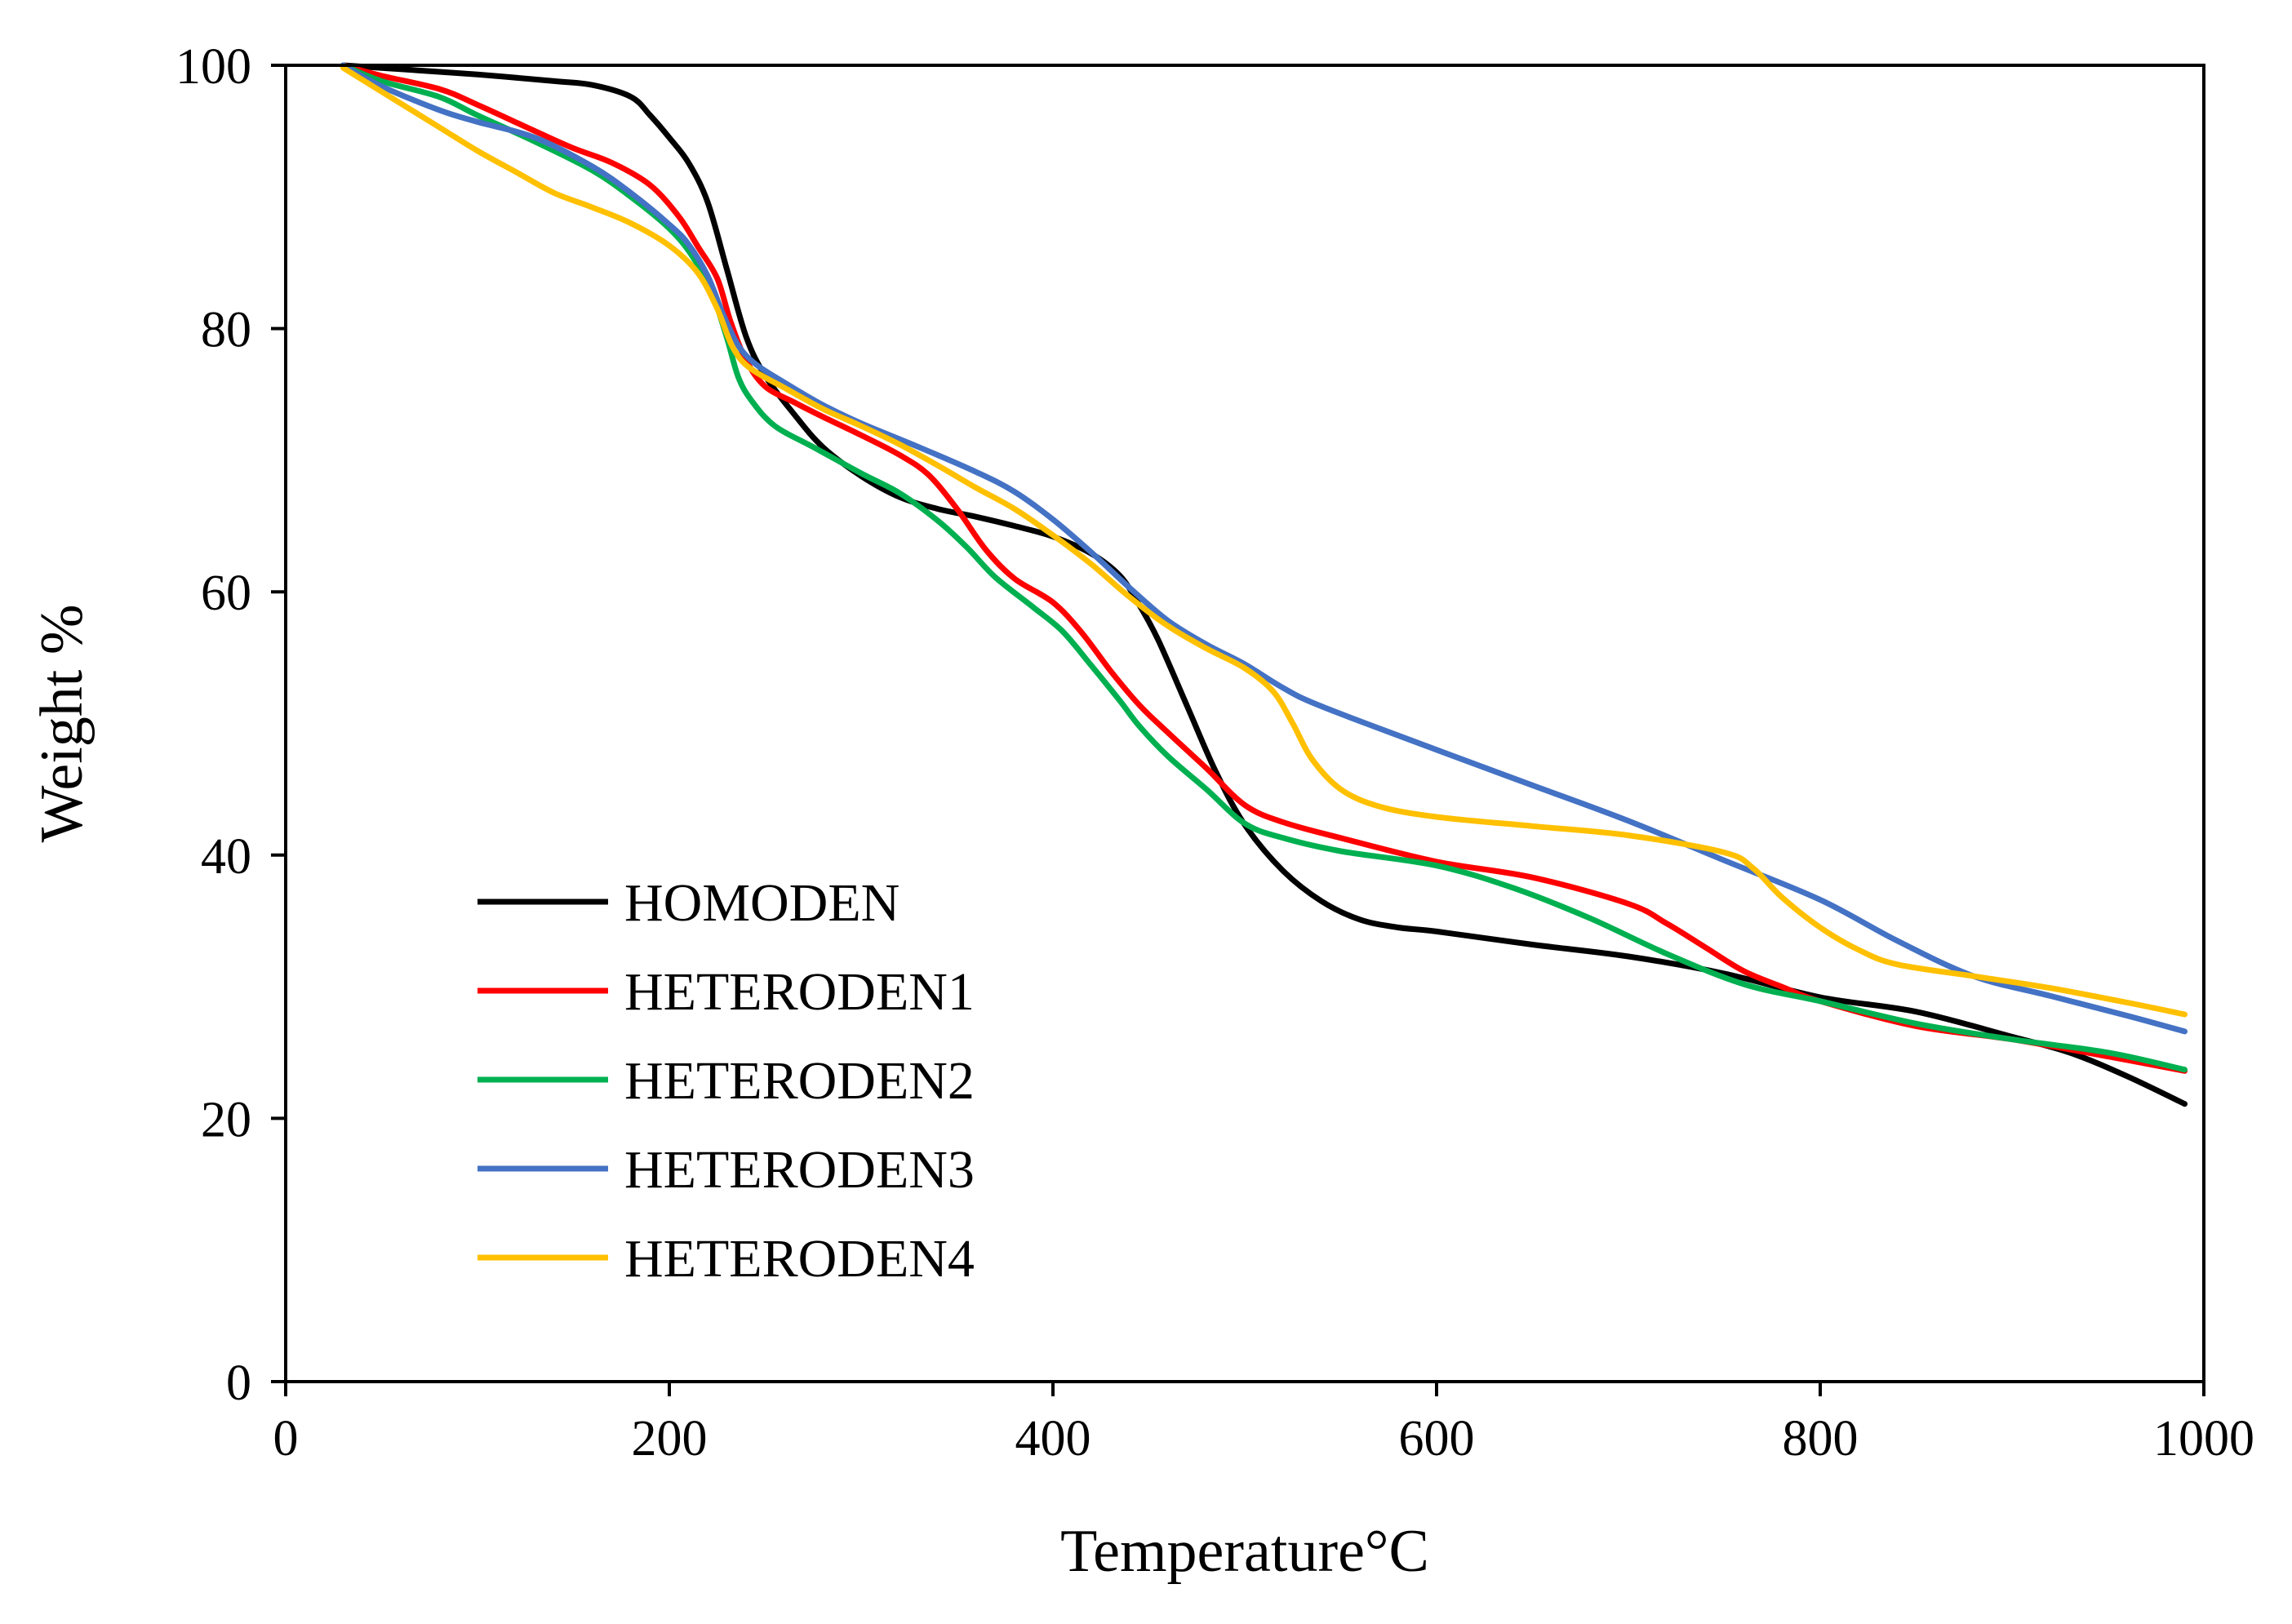 The image size is (2292, 1624). Describe the element at coordinates (799, 1259) in the screenshot. I see `legend-label: HETERODEN4` at that location.